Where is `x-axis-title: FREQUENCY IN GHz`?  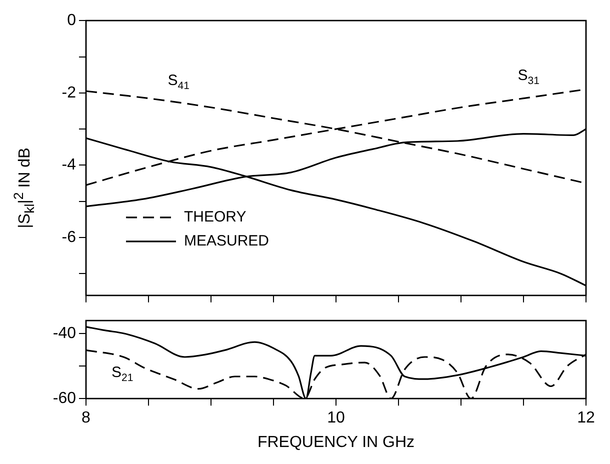
x-axis-title: FREQUENCY IN GHz is located at coordinates (336, 442).